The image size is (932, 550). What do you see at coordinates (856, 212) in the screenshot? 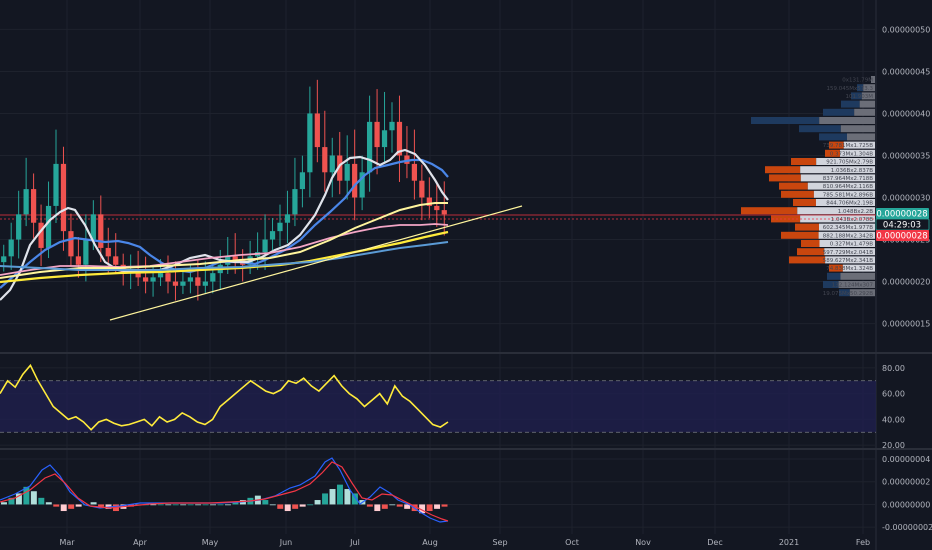
I see `volume-profile-label: 1.048Bx2.2B` at bounding box center [856, 212].